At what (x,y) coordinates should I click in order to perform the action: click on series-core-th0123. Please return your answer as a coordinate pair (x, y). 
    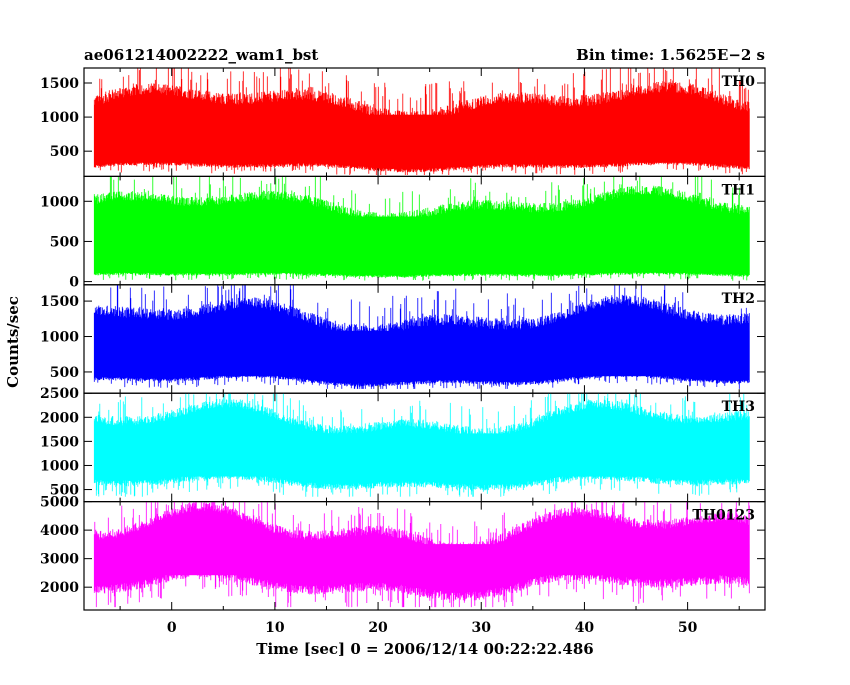
    Looking at the image, I should click on (422, 560).